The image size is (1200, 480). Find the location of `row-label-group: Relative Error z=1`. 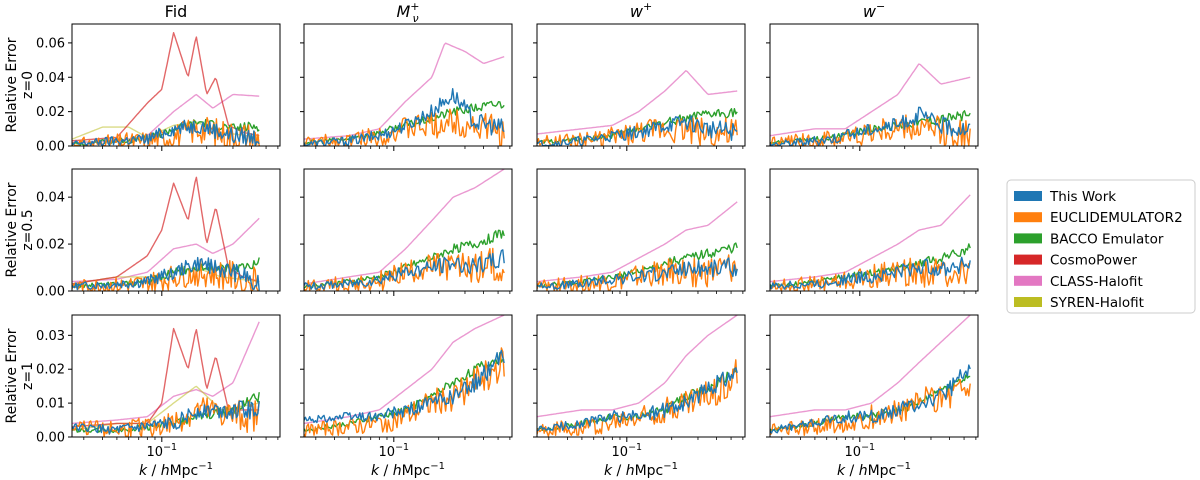

row-label-group: Relative Error z=1 is located at coordinates (20, 375).